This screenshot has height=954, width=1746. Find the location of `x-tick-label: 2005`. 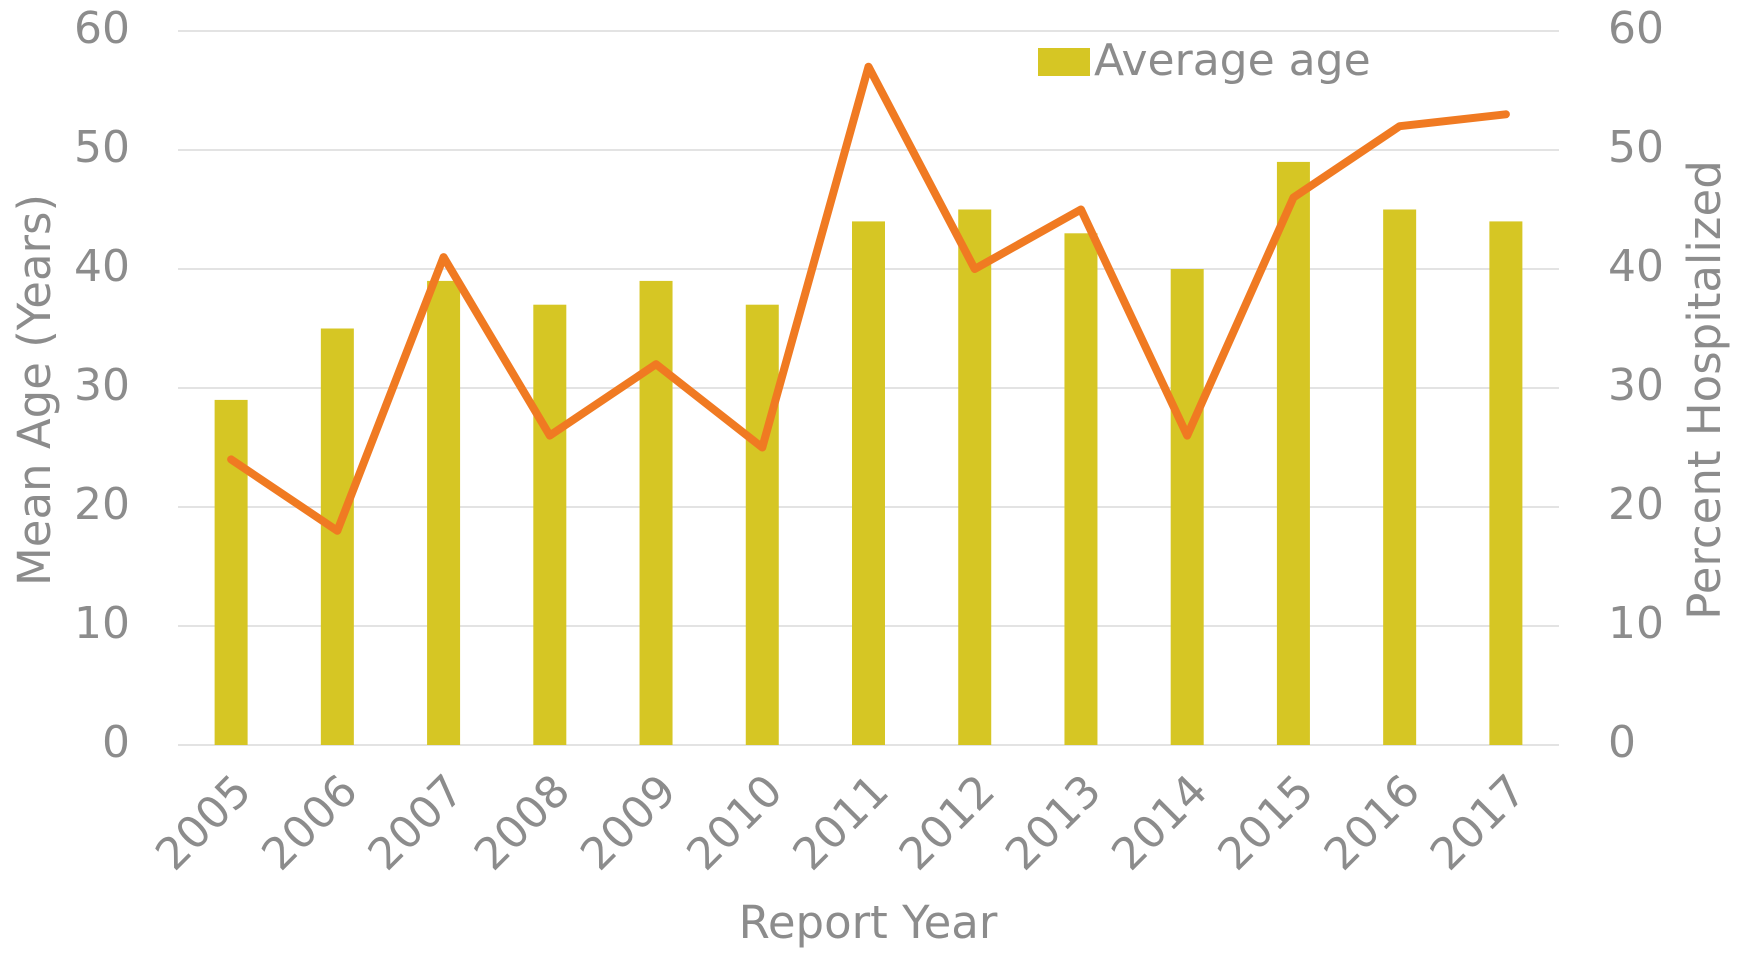

x-tick-label: 2005 is located at coordinates (203, 822).